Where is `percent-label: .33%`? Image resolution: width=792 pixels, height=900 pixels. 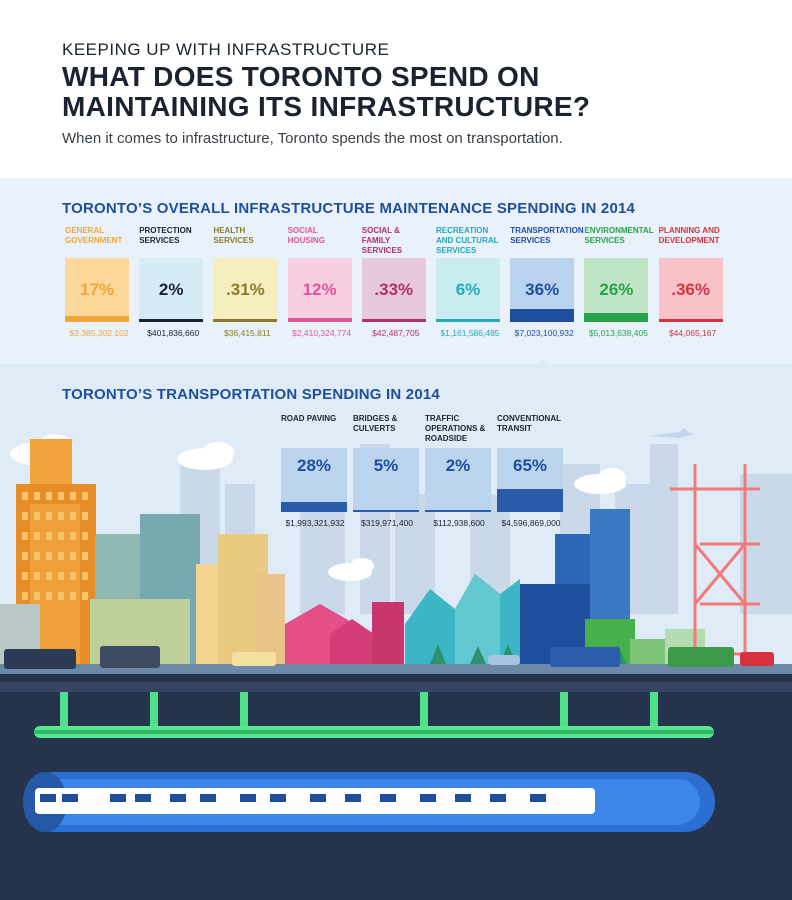
percent-label: .33% is located at coordinates (394, 289).